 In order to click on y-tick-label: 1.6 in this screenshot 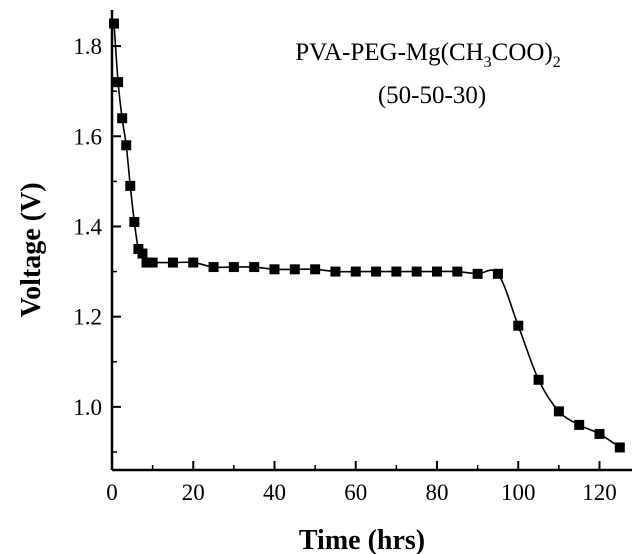, I will do `click(87, 136)`.